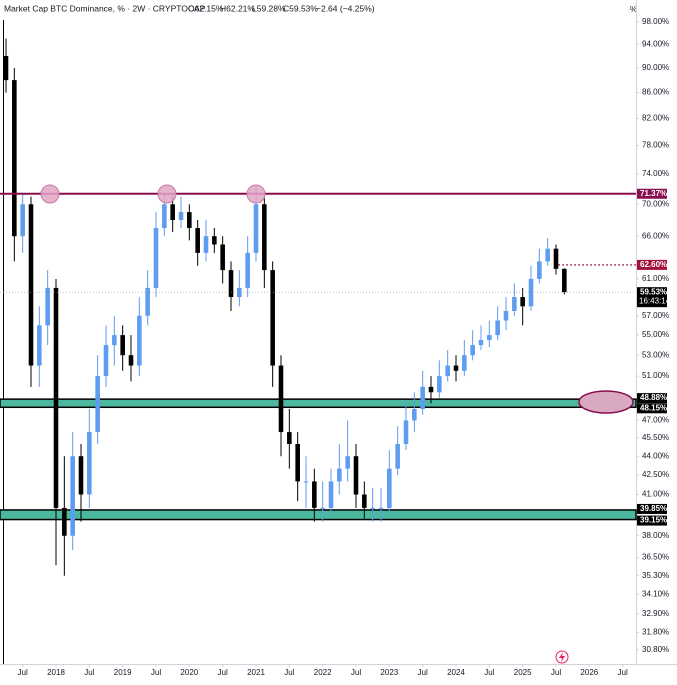 Image resolution: width=677 pixels, height=685 pixels. What do you see at coordinates (655, 173) in the screenshot?
I see `y-tick-label: 74.00%` at bounding box center [655, 173].